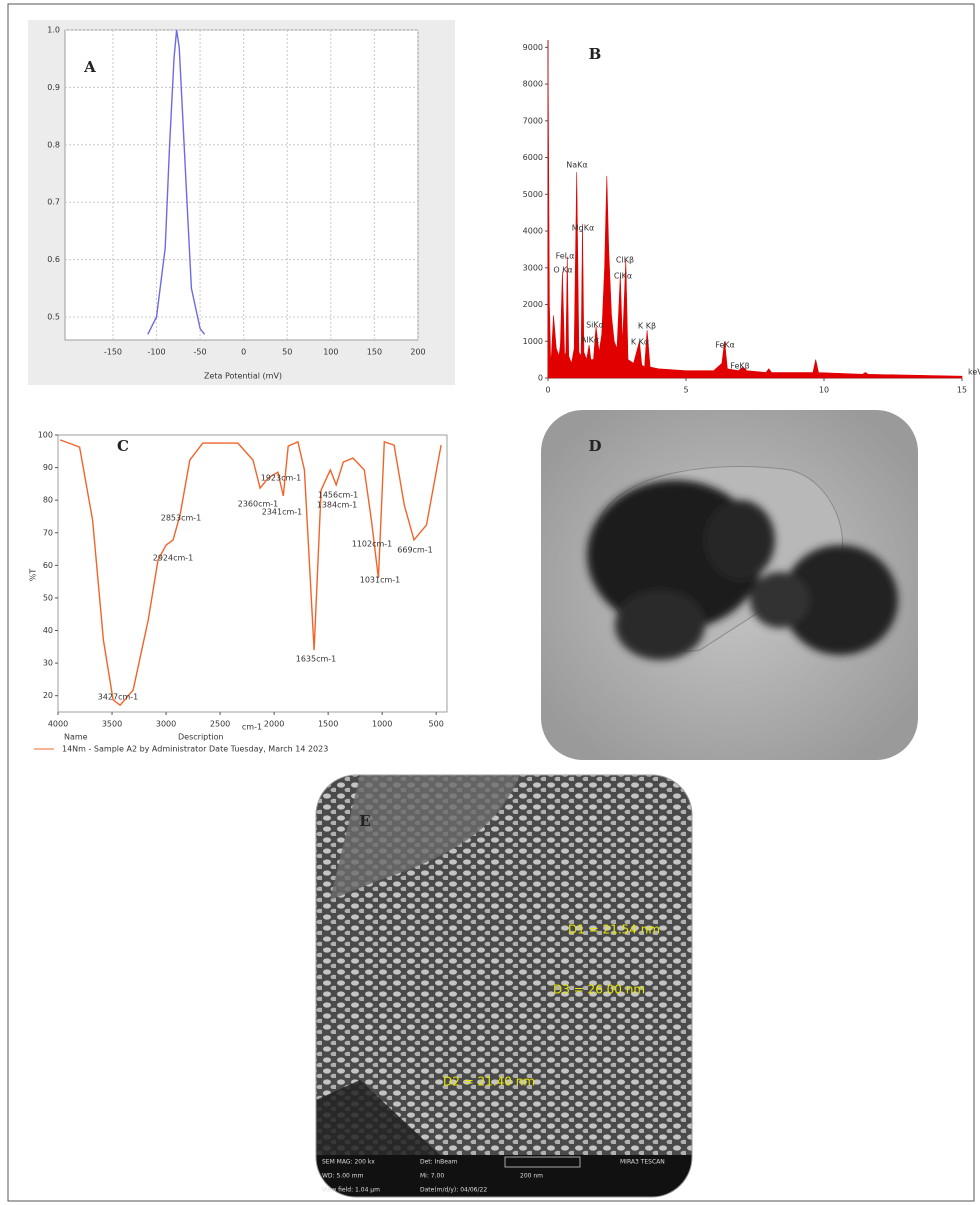 Image resolution: width=980 pixels, height=1205 pixels. I want to click on wavenumber-label: 2853cm-1, so click(181, 518).